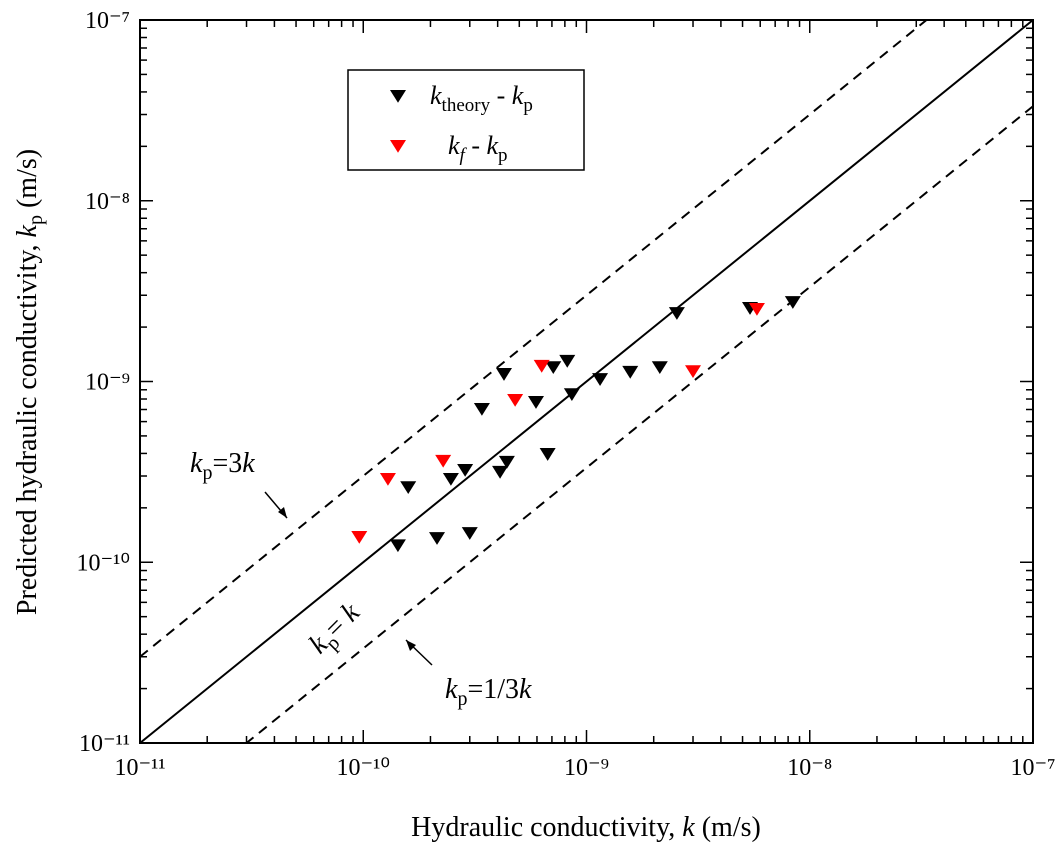  I want to click on y-tick-label: 10⁻¹¹, so click(104, 744).